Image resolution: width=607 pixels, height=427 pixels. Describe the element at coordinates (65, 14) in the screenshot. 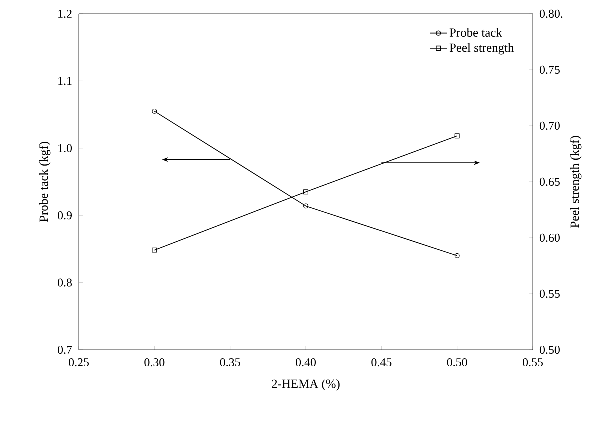

I see `y-tick-label: 1.2` at that location.